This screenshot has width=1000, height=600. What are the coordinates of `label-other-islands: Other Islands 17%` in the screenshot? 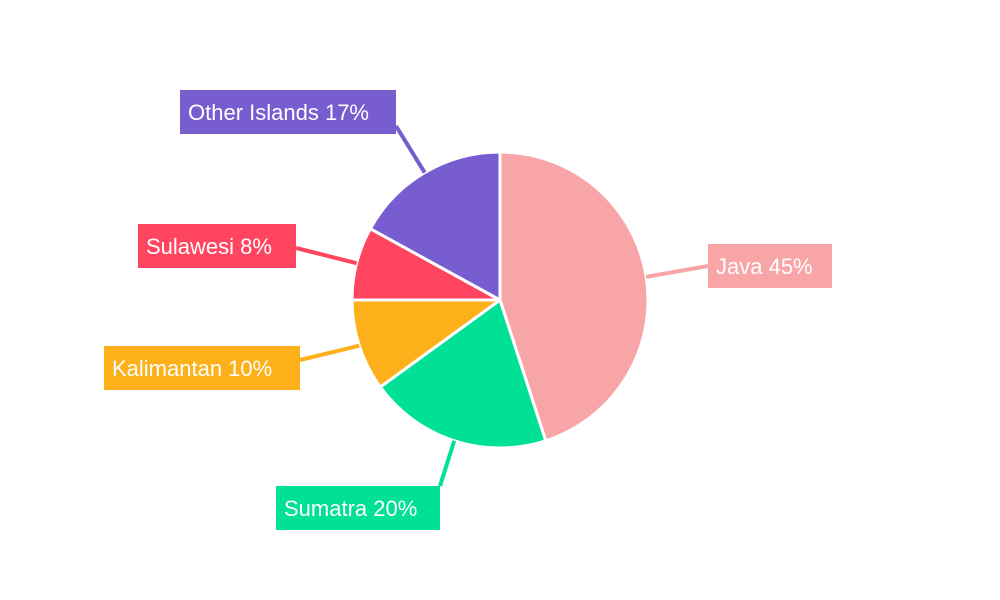 It's located at (288, 112).